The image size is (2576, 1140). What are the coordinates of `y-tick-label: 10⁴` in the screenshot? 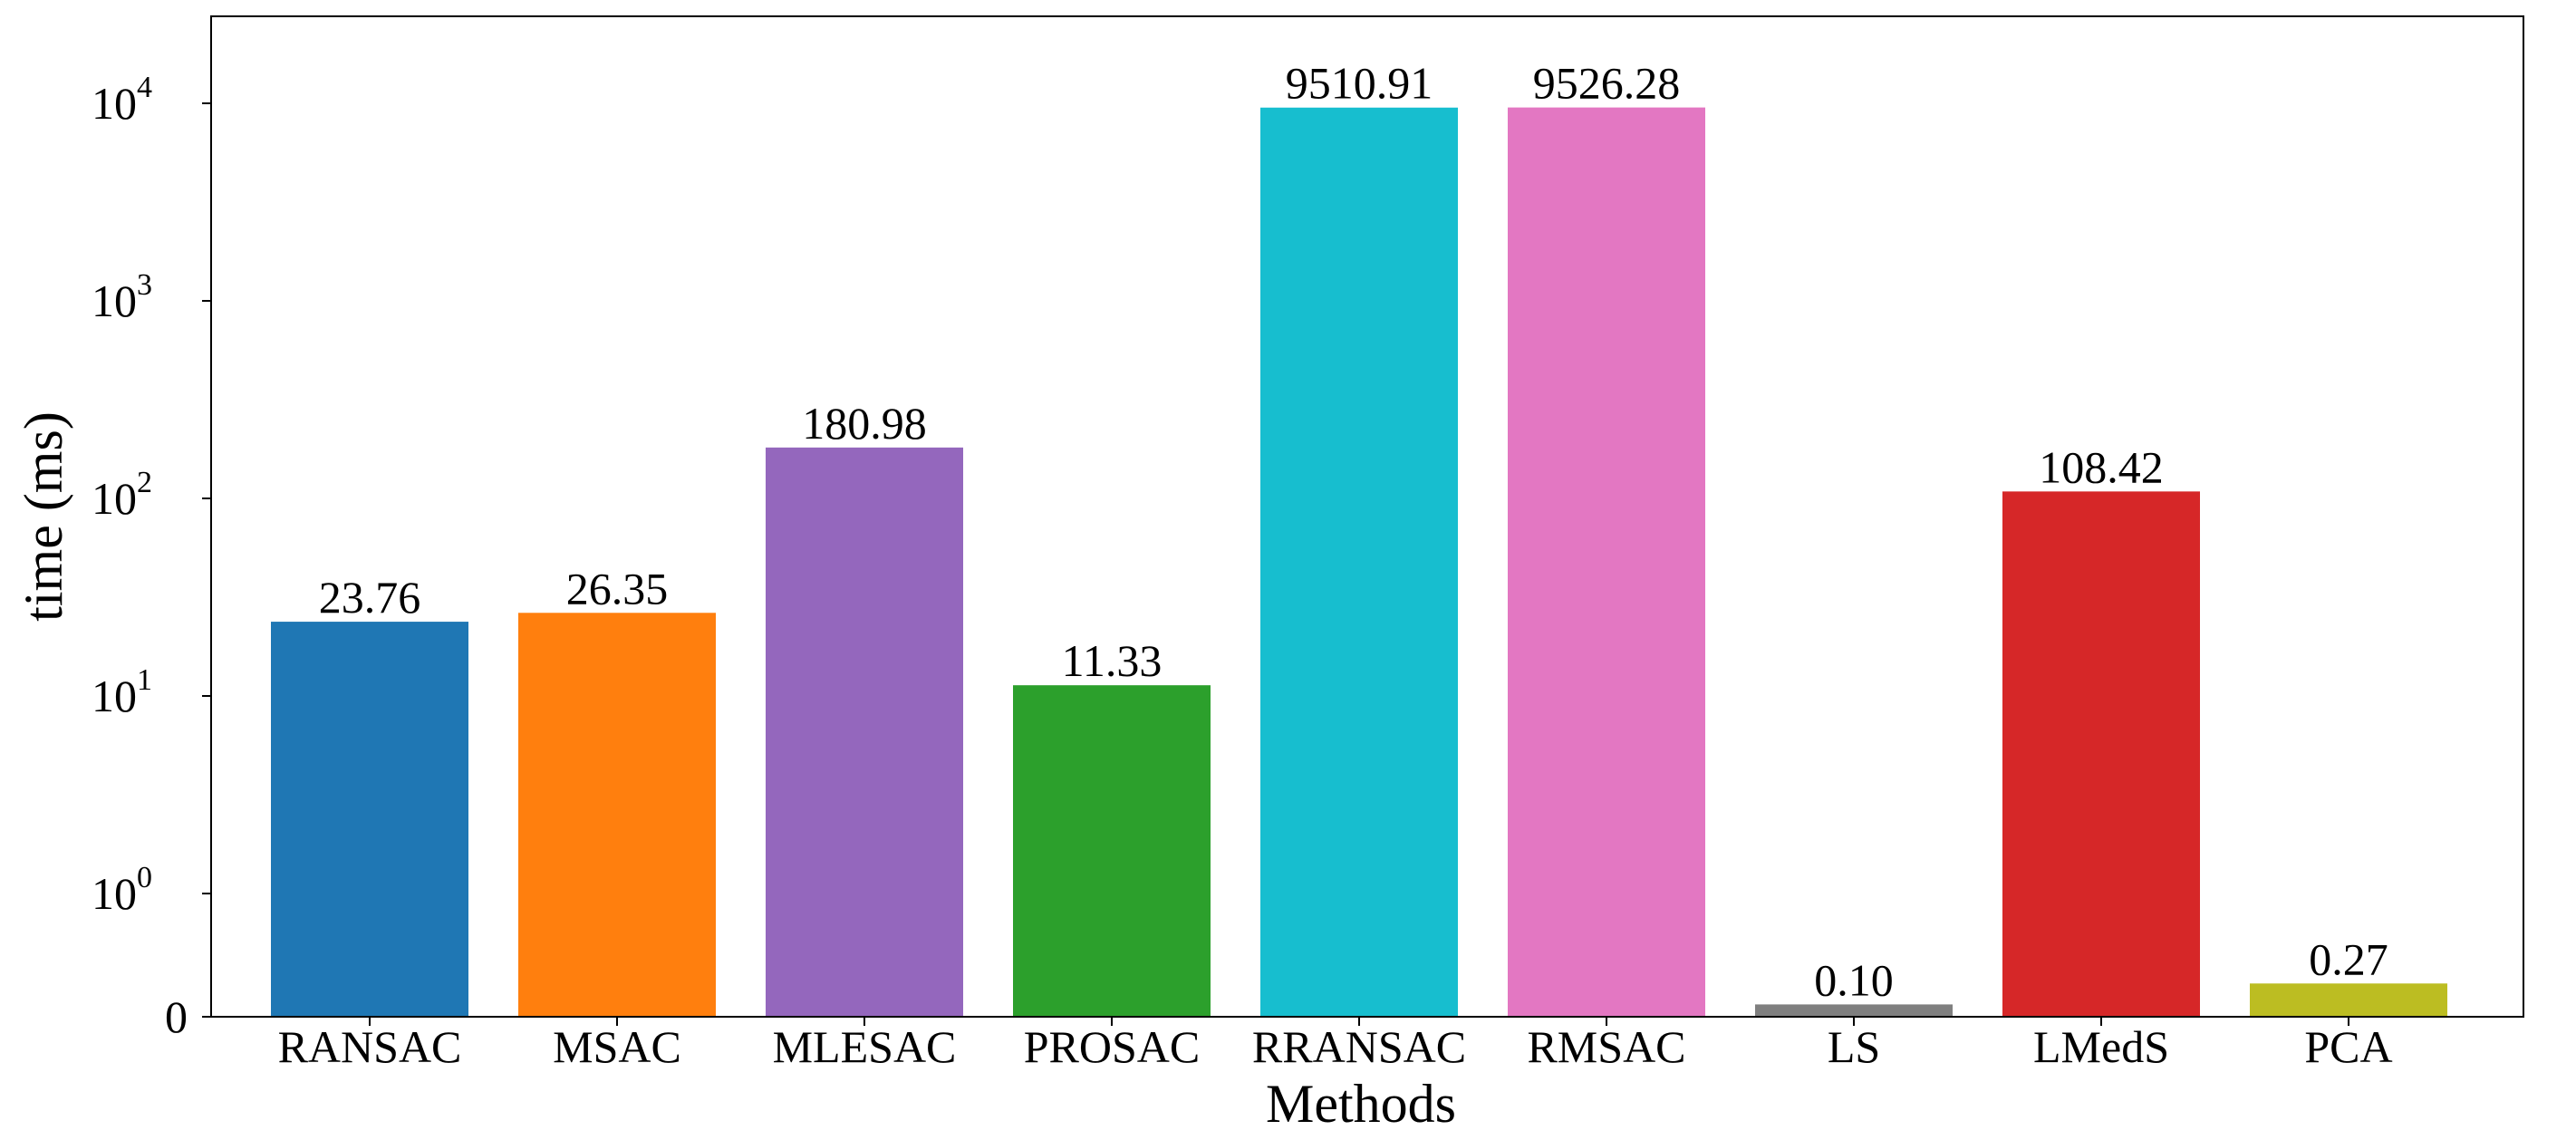 It's located at (122, 100).